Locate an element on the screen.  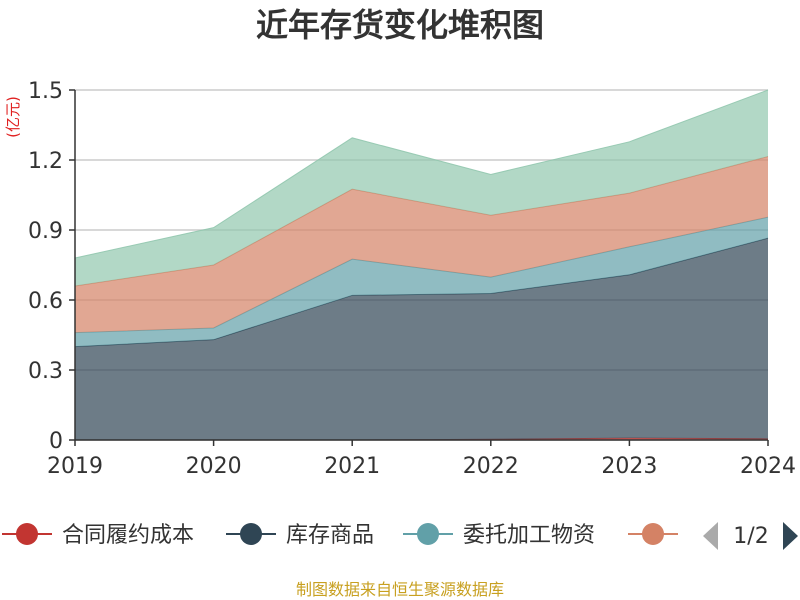
legend-item-1: 库存商品 is located at coordinates (300, 535).